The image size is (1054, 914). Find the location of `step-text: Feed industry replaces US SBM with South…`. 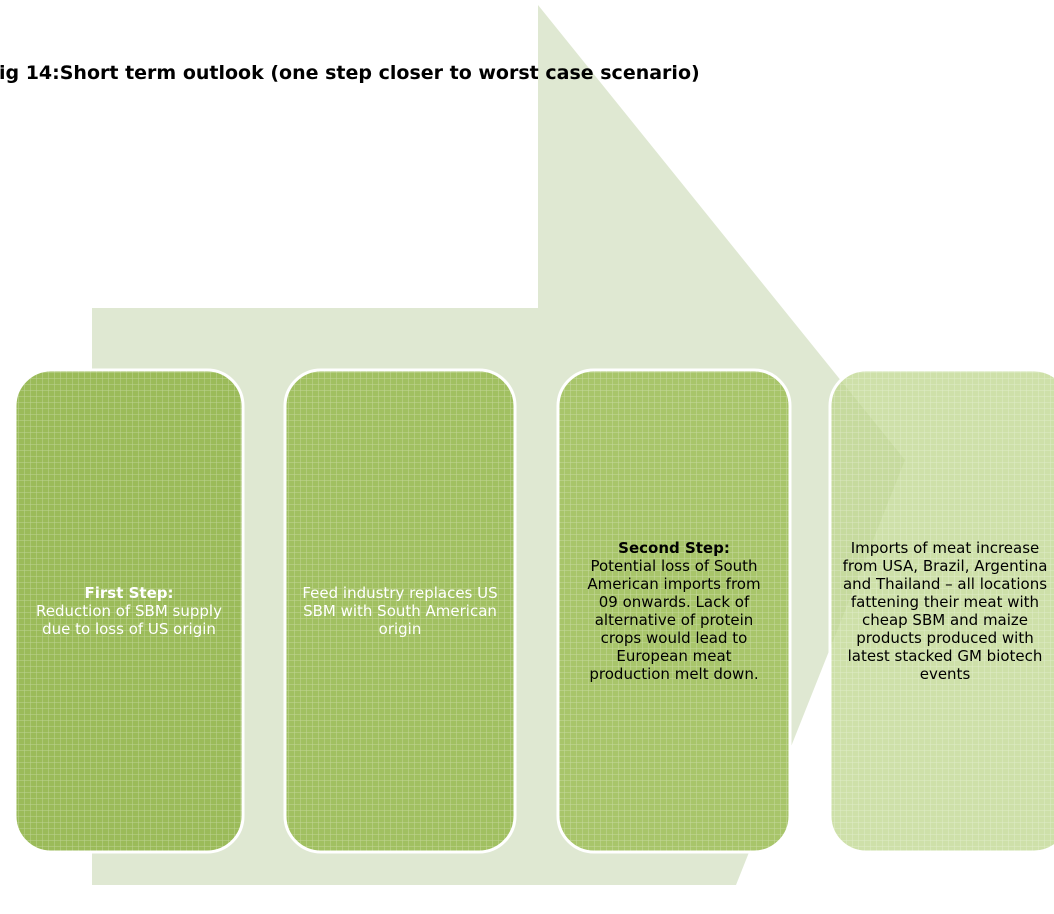

step-text: Feed industry replaces US SBM with South… is located at coordinates (400, 611).